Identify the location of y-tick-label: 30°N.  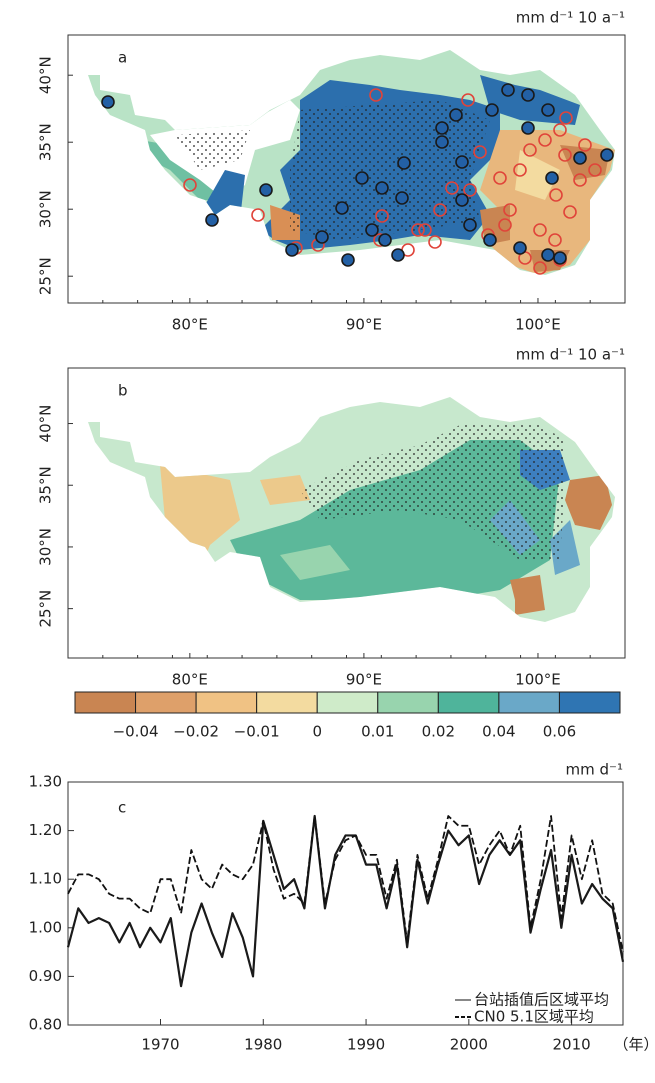
(46, 209).